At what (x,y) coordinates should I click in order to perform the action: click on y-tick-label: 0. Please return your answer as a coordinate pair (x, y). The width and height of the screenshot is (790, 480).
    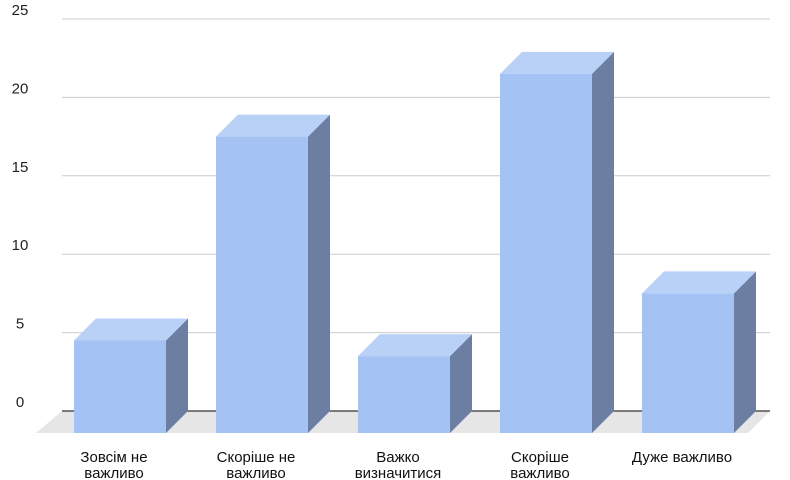
    Looking at the image, I should click on (20, 402).